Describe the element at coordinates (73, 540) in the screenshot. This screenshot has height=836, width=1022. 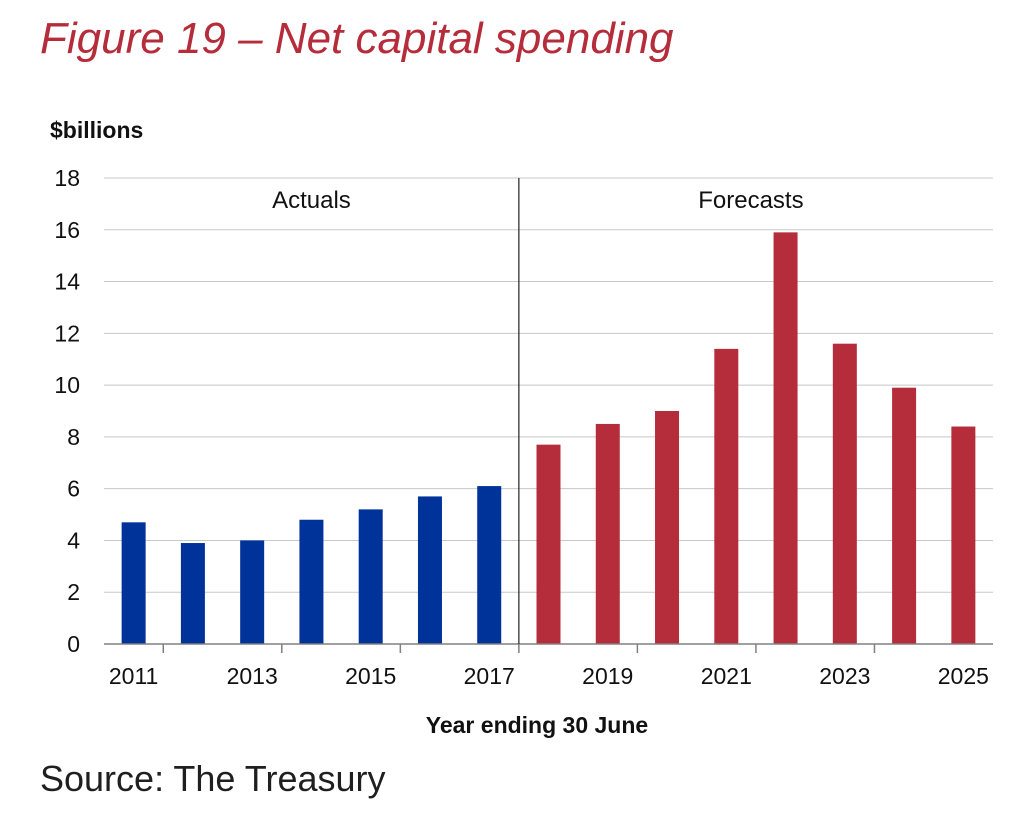
I see `y-tick-label-4: 4` at that location.